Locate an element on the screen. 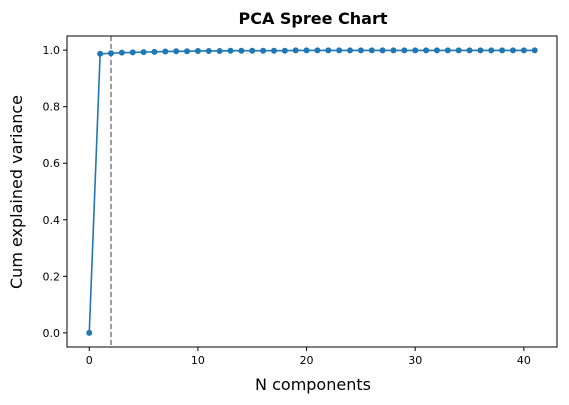 The width and height of the screenshot is (569, 405). x-tick-label: 10 is located at coordinates (198, 360).